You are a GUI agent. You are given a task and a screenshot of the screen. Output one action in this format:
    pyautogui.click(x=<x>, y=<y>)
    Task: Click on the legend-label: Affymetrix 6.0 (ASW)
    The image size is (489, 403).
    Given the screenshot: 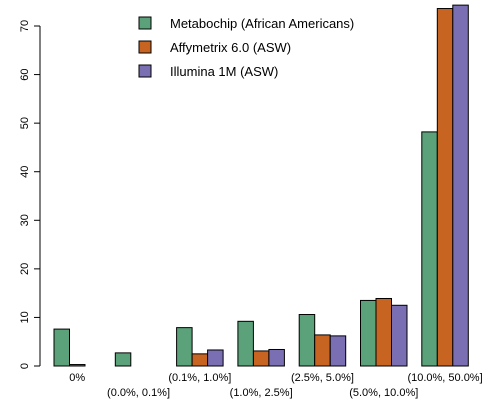 What is the action you would take?
    pyautogui.click(x=230, y=47)
    